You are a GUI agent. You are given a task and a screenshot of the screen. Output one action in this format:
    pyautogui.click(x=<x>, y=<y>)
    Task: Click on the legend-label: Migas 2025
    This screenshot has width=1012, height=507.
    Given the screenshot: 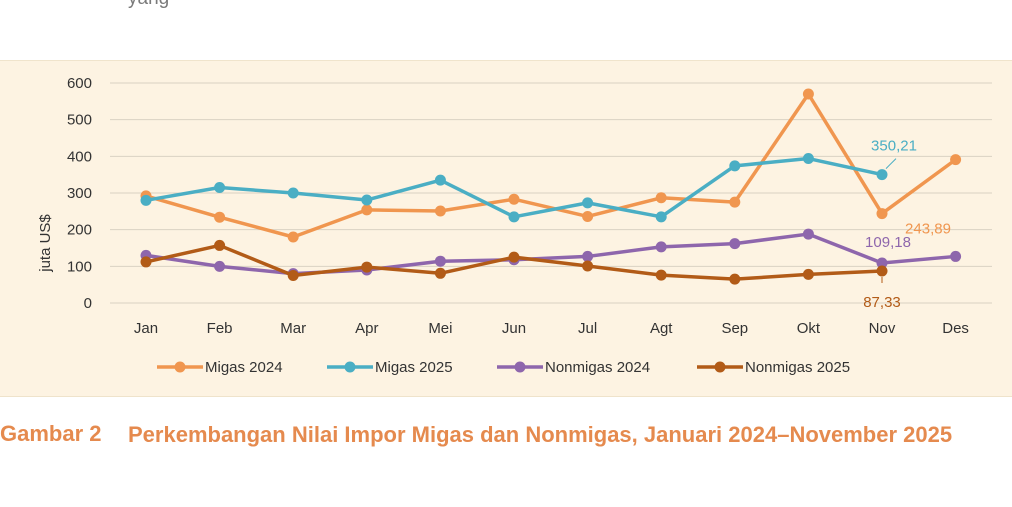 What is the action you would take?
    pyautogui.click(x=414, y=367)
    